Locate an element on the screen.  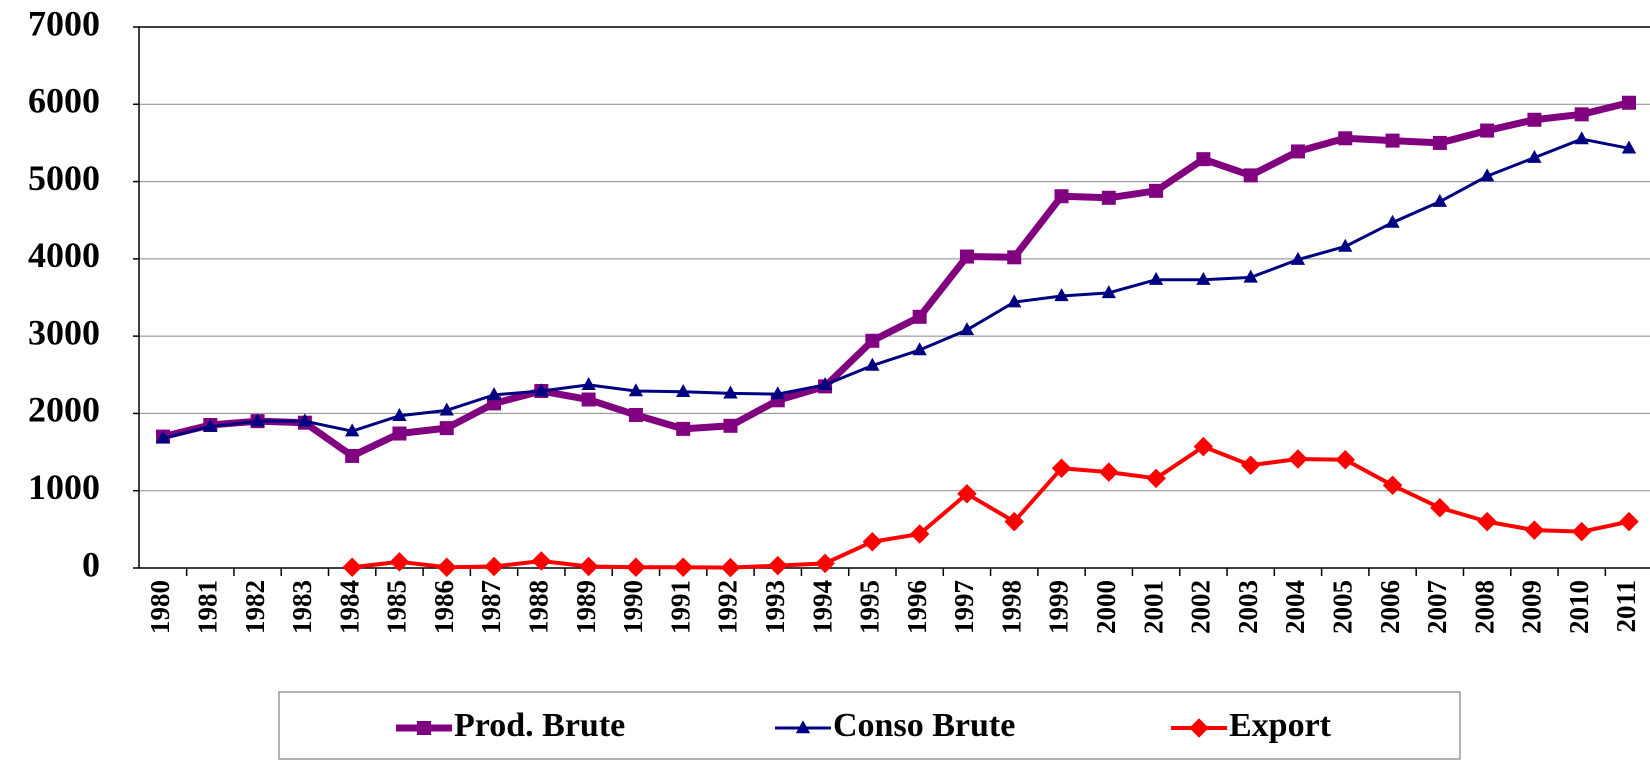
x-tick-label: 1997 is located at coordinates (964, 607).